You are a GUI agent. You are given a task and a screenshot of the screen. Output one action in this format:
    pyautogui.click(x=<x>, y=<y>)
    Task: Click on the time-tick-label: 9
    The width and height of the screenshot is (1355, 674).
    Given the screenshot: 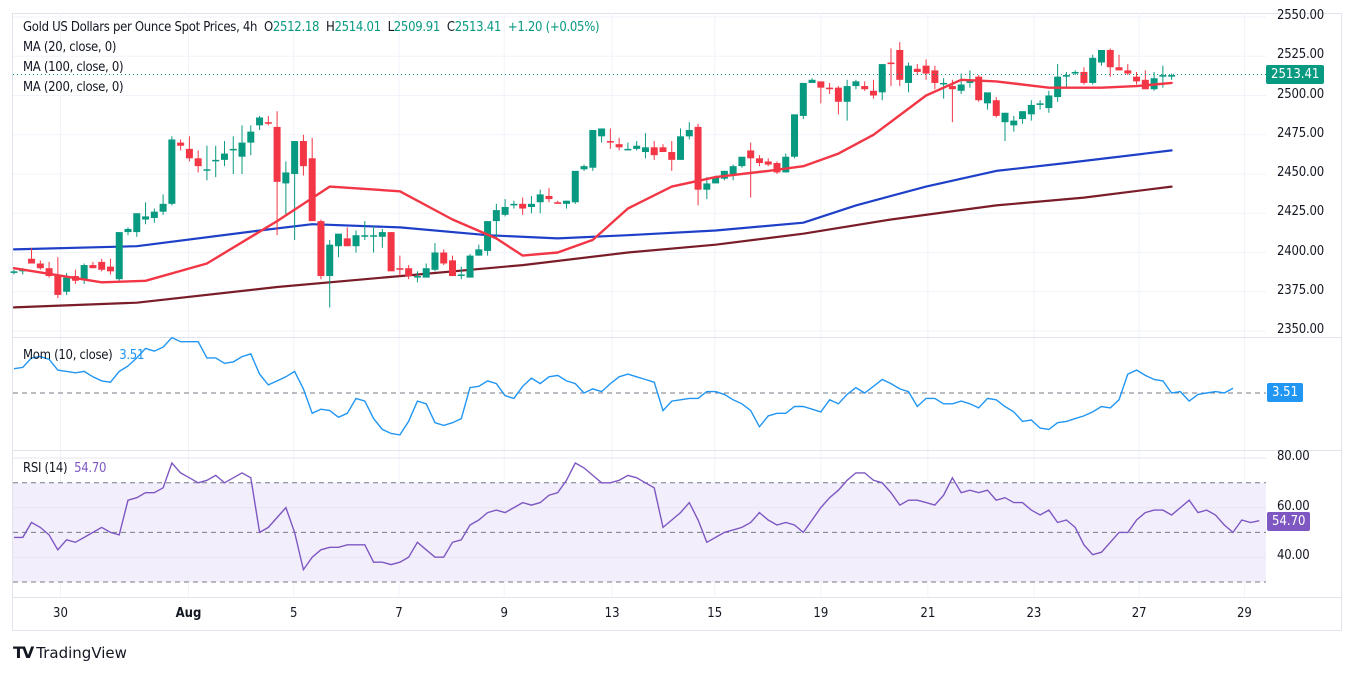 What is the action you would take?
    pyautogui.click(x=504, y=613)
    